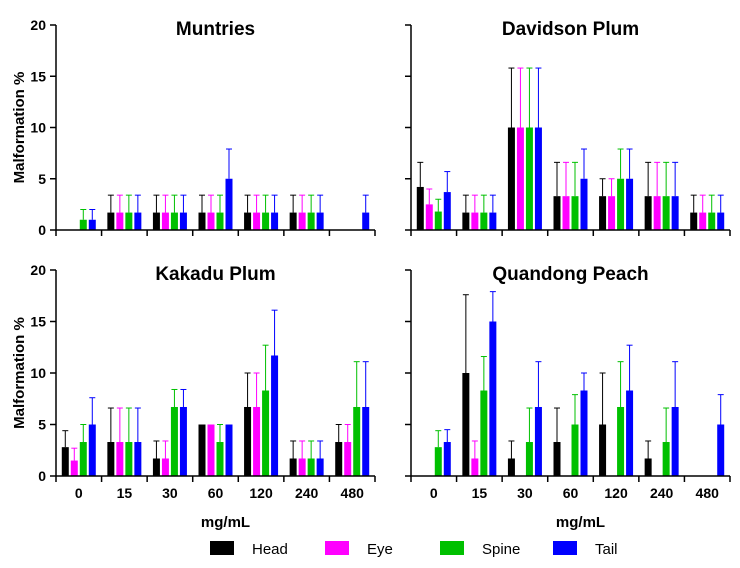  What do you see at coordinates (570, 29) in the screenshot?
I see `panel-title: Davidson Plum` at bounding box center [570, 29].